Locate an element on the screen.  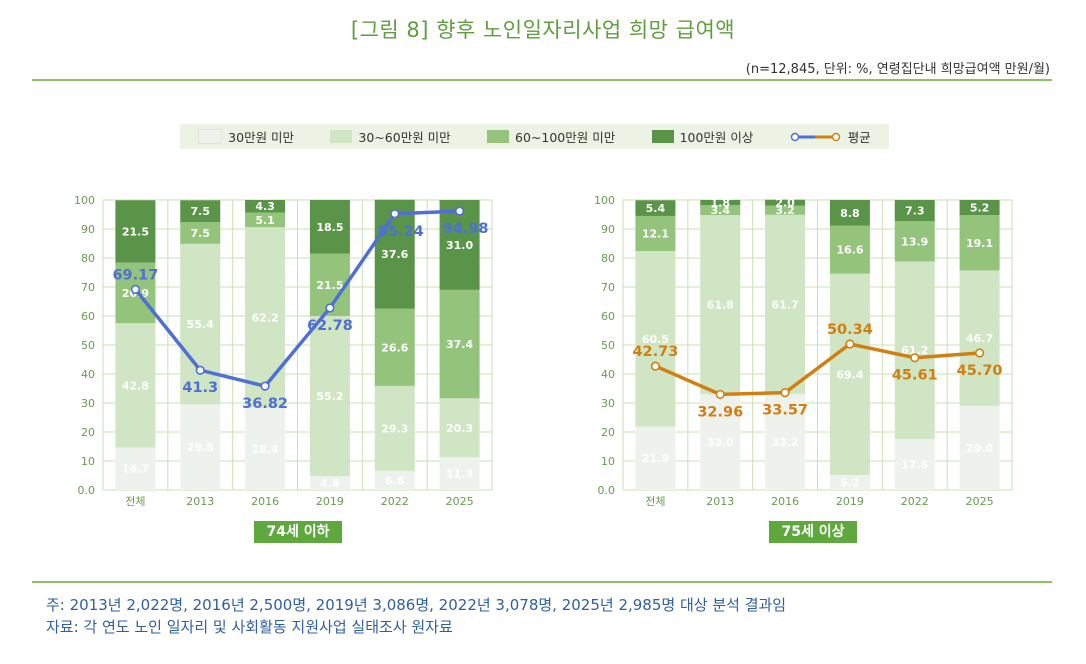
y-tick-label: 20 is located at coordinates (88, 432).